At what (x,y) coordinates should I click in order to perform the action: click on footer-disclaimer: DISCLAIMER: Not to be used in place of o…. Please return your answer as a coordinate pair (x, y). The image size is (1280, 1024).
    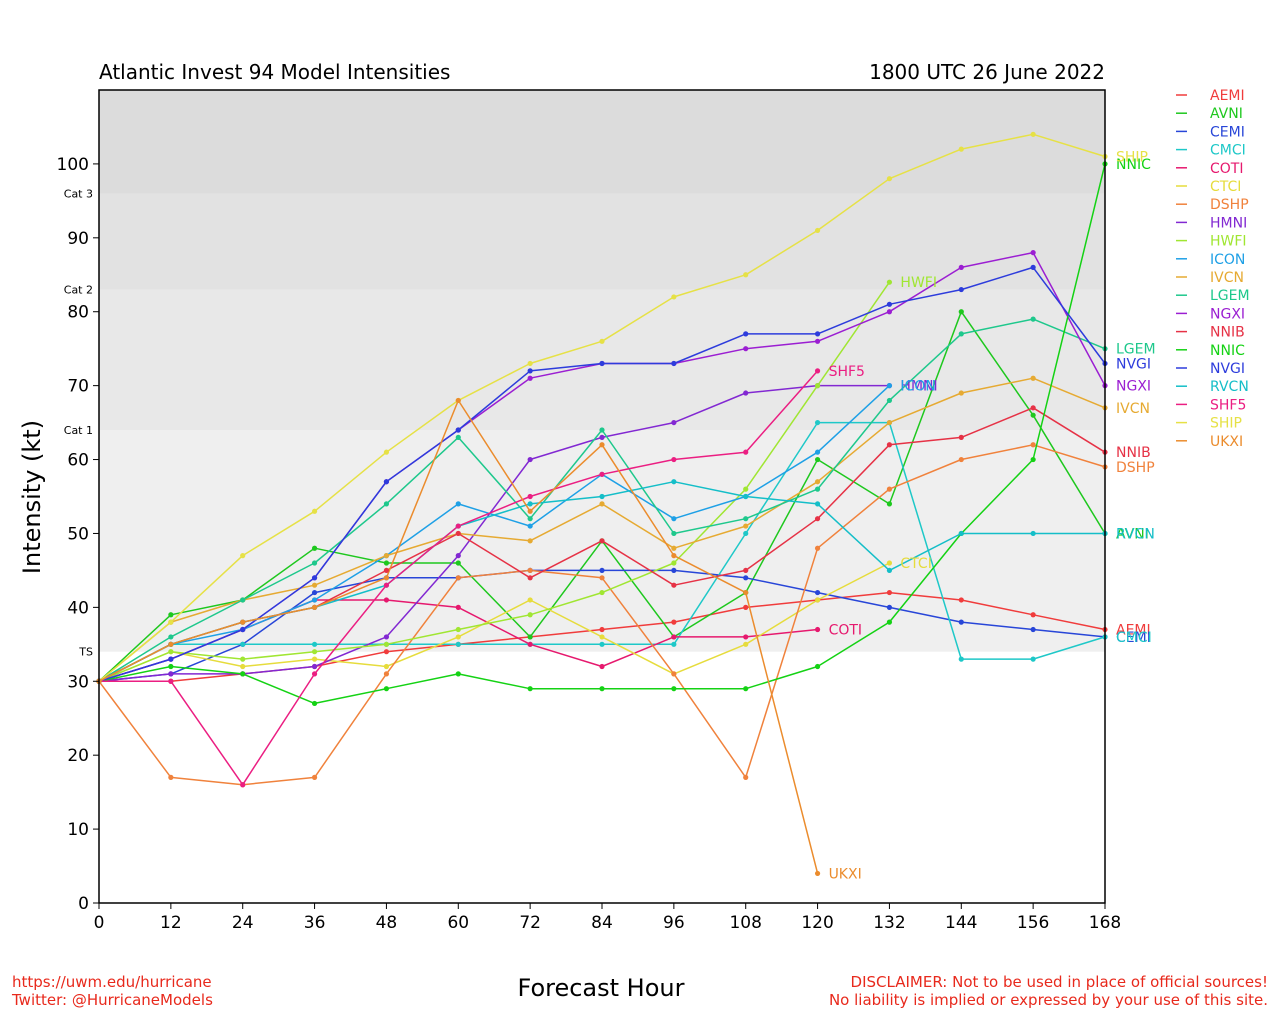
    Looking at the image, I should click on (1048, 991).